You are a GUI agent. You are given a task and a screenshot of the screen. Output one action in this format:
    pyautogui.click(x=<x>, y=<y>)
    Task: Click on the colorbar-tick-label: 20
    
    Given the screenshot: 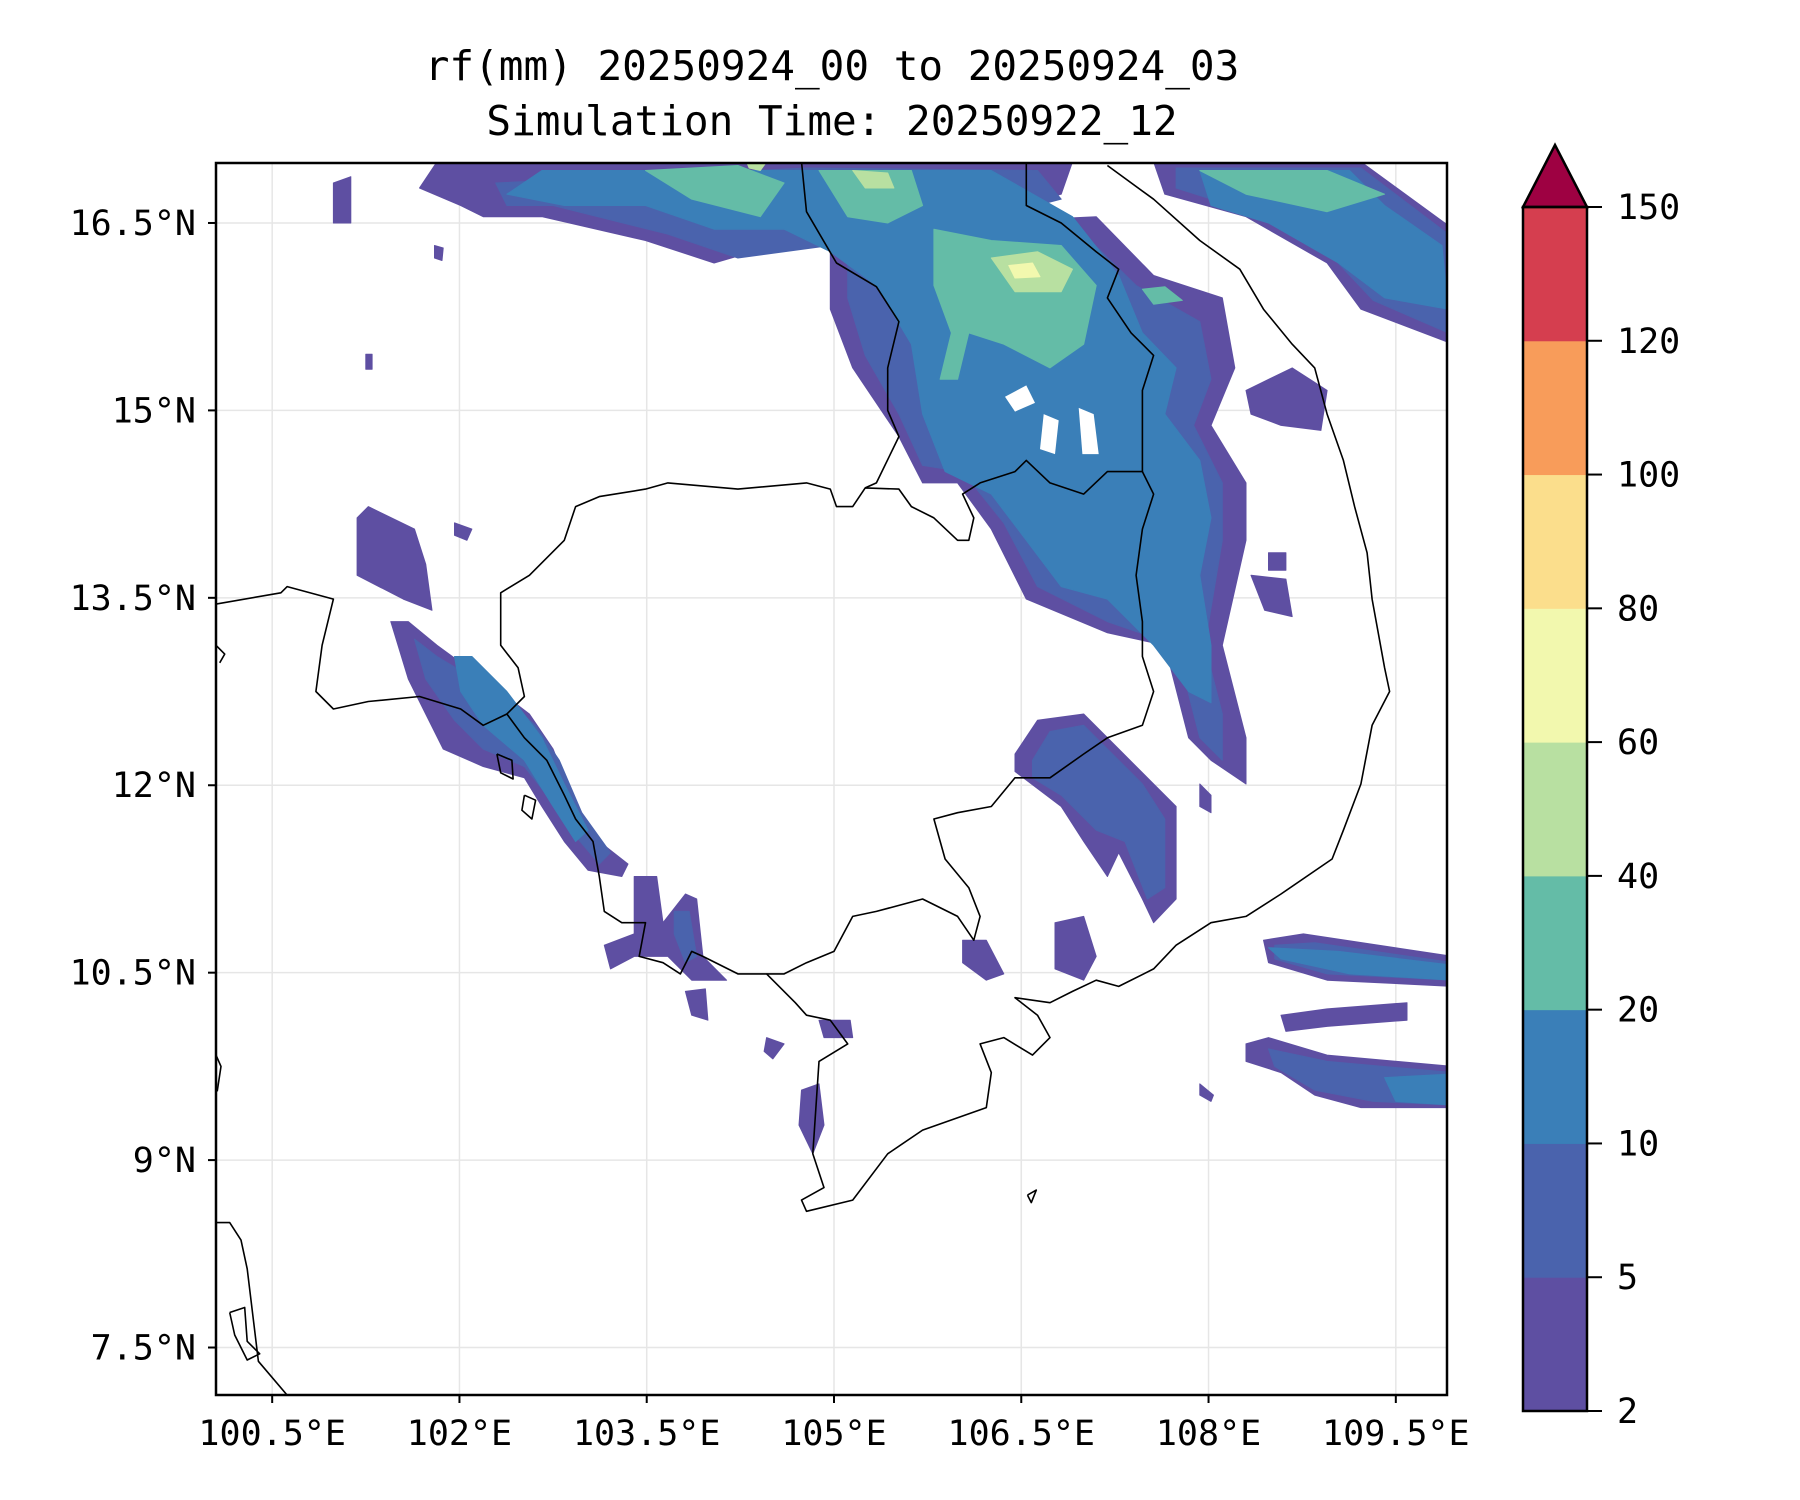 What is the action you would take?
    pyautogui.click(x=1638, y=1011)
    